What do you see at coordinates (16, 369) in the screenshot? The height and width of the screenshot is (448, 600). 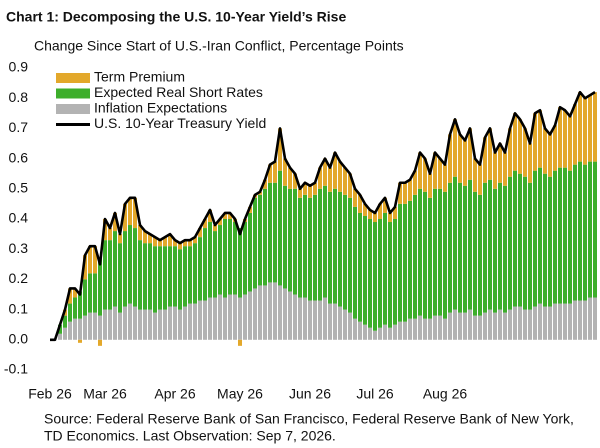 I see `y-tick-label: -0.1` at bounding box center [16, 369].